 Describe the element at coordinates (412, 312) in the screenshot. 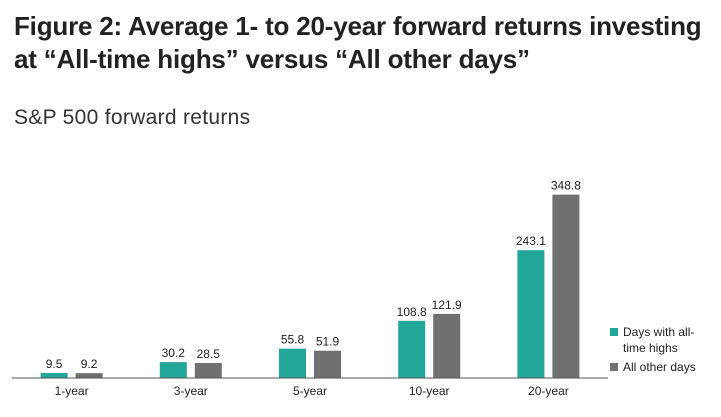

I see `data-label: 108.8` at that location.